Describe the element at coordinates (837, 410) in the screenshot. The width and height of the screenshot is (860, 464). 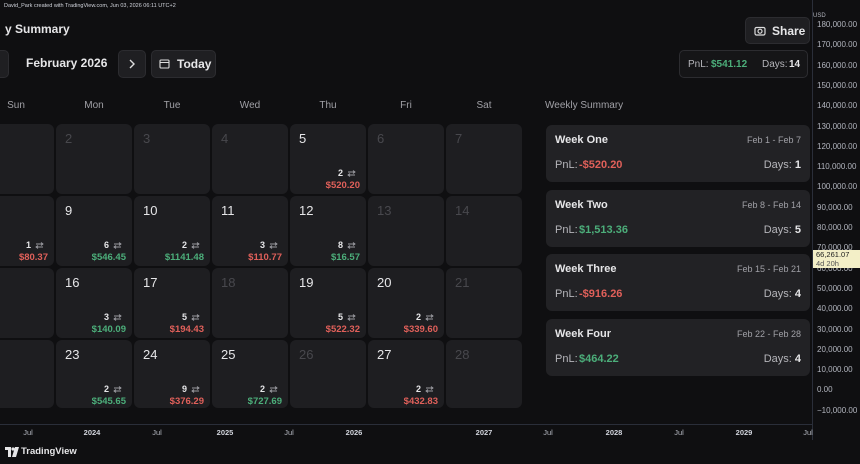
I see `price-label: −10,000.00` at that location.